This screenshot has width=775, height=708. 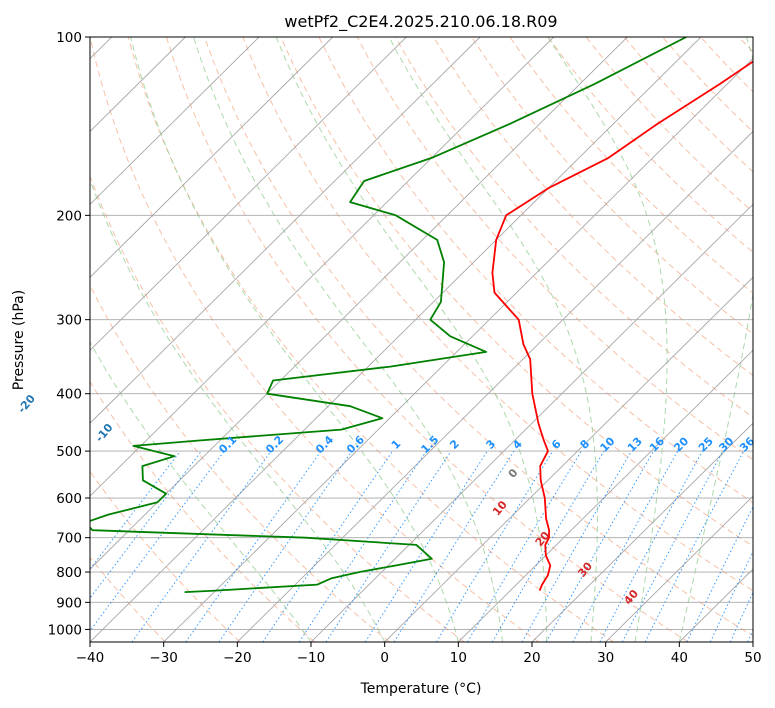 What do you see at coordinates (458, 658) in the screenshot?
I see `x-tick-label: 10` at bounding box center [458, 658].